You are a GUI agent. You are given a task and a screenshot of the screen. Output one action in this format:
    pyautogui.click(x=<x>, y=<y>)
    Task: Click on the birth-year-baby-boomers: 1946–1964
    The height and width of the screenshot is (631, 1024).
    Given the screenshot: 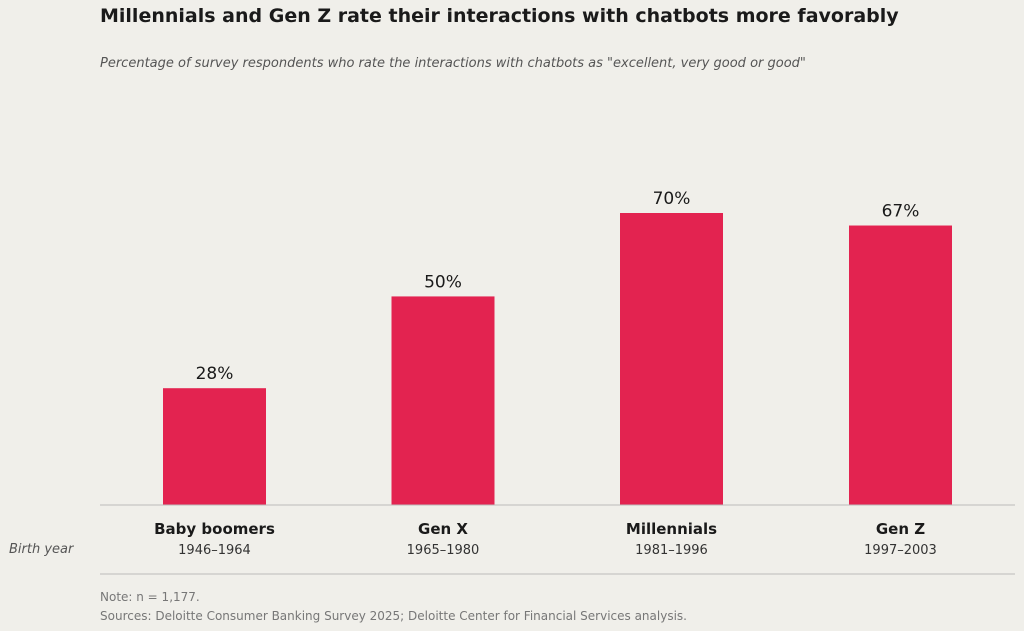 What is the action you would take?
    pyautogui.click(x=214, y=550)
    